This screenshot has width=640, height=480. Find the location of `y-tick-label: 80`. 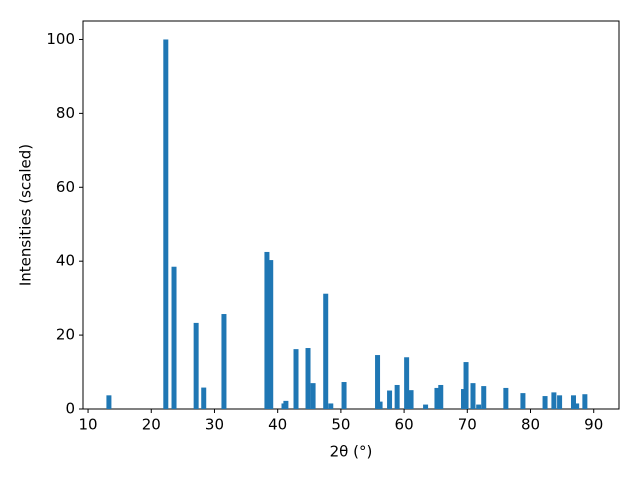

y-tick-label: 80 is located at coordinates (65, 113).